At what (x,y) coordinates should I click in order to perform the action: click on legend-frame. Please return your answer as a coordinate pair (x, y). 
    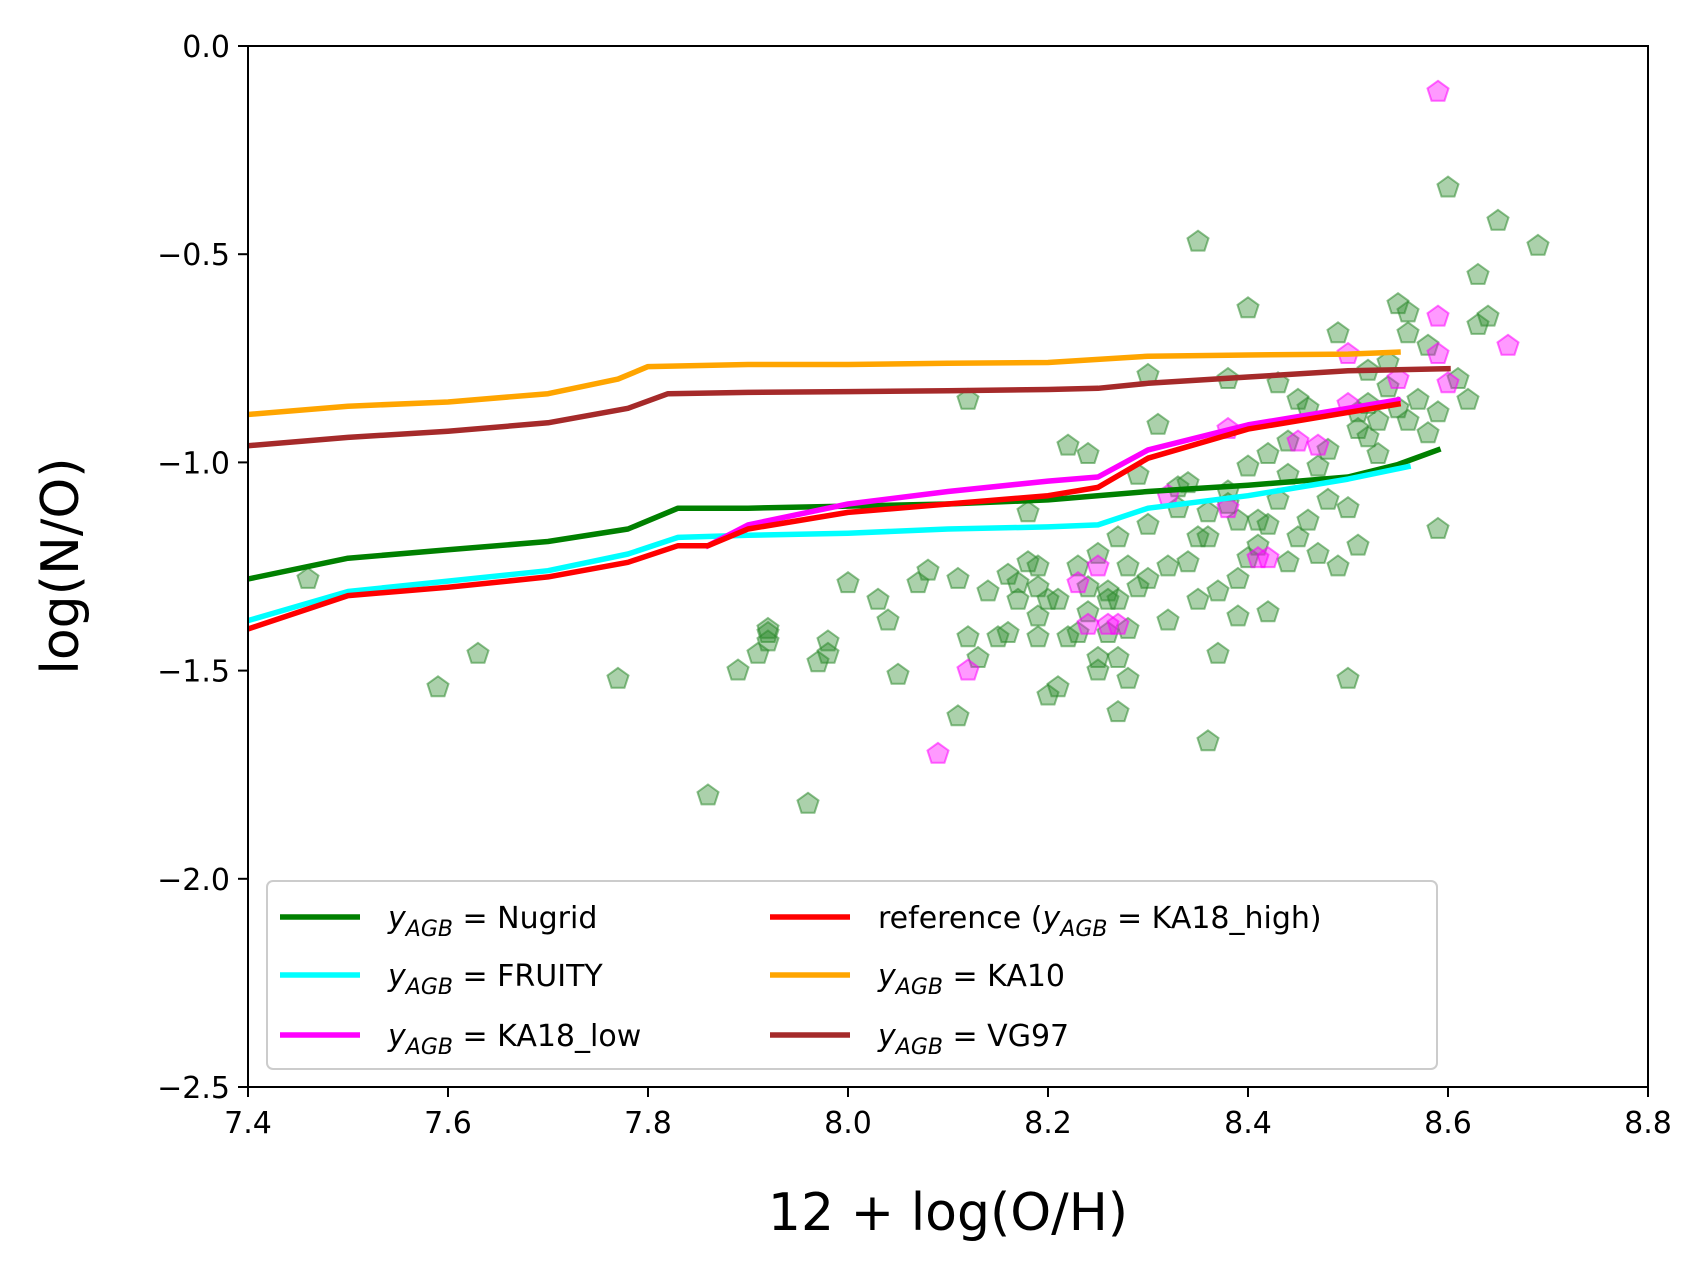
    Looking at the image, I should click on (852, 975).